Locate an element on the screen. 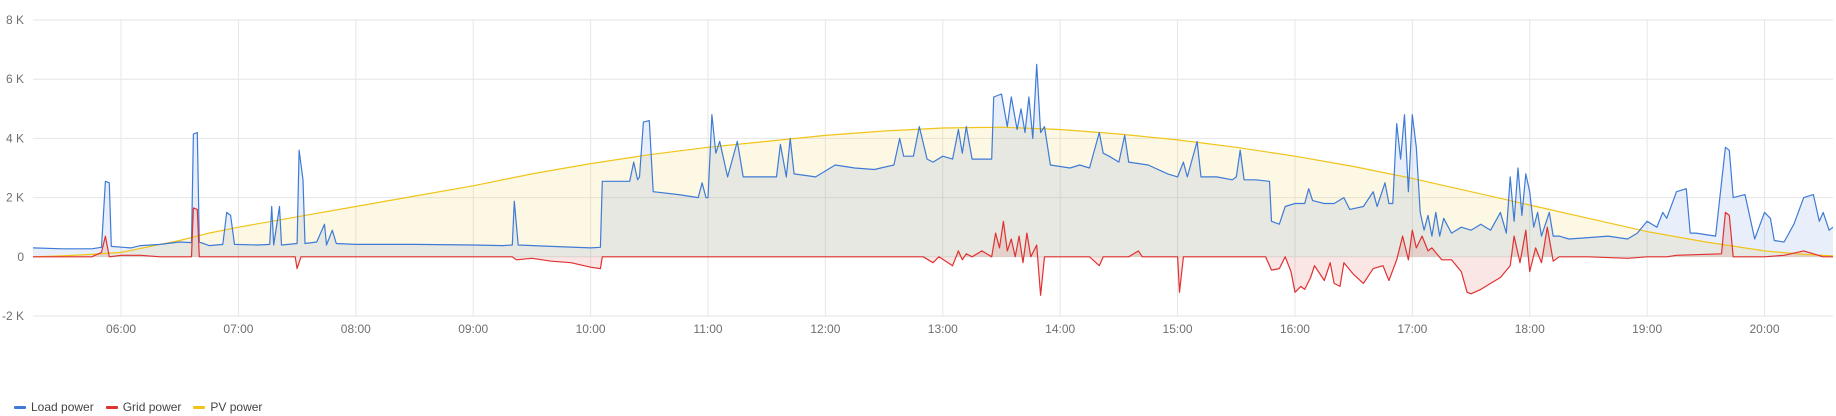 The image size is (1836, 416). y-axis-ticks: -2 K 0 2 K 4 K 6 K 8 K is located at coordinates (13, 168).